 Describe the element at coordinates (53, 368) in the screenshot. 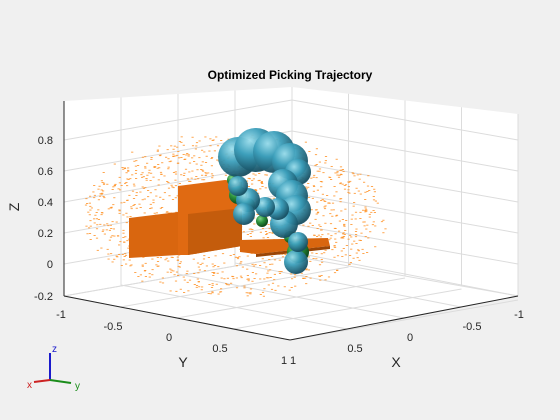

I see `orientation-triad: z x y` at that location.